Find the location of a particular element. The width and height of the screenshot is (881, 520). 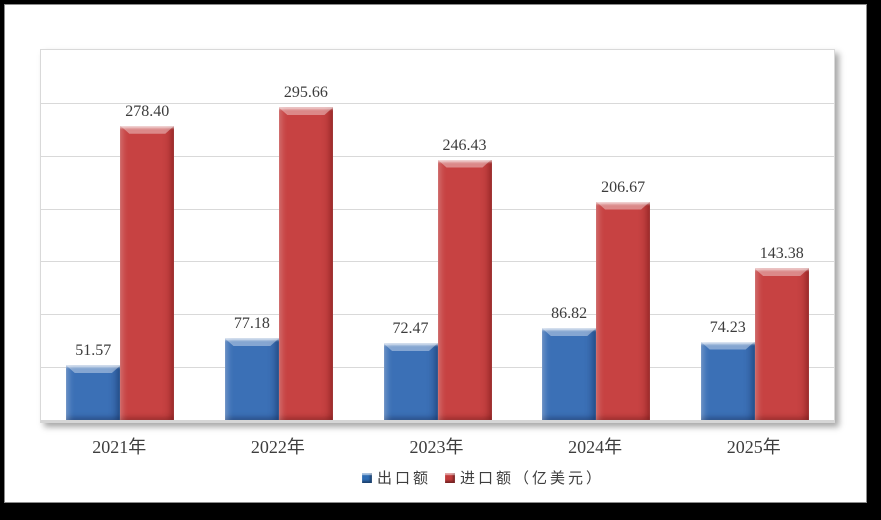

bar-import-2024年 is located at coordinates (623, 310).